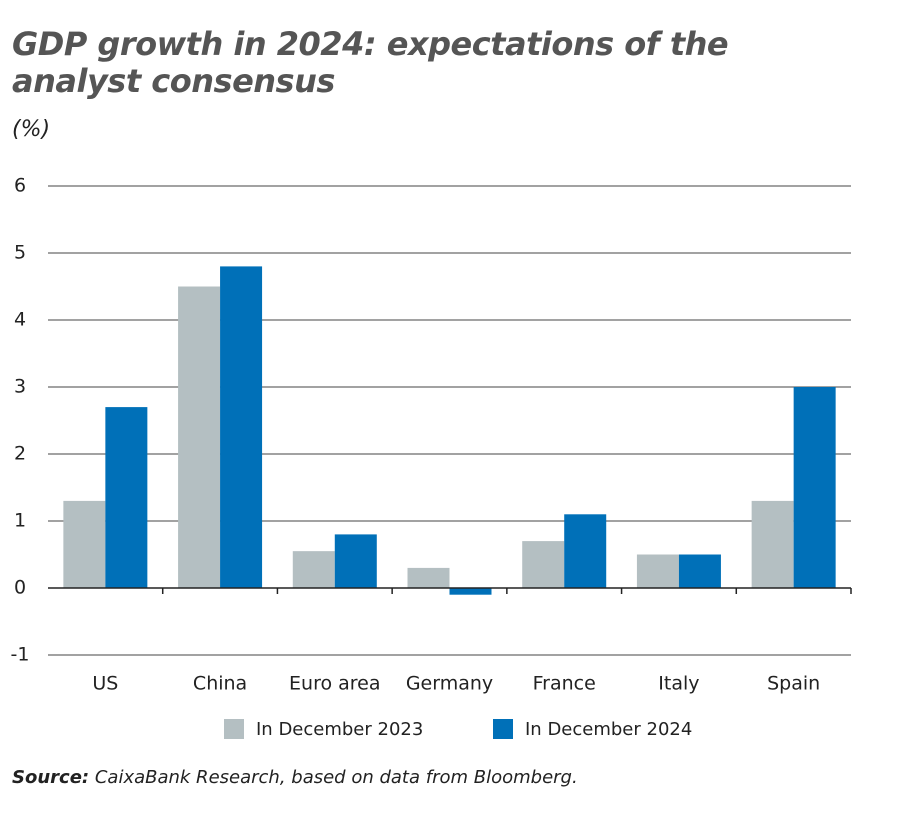  Describe the element at coordinates (793, 684) in the screenshot. I see `x-tick-label: Spain` at that location.